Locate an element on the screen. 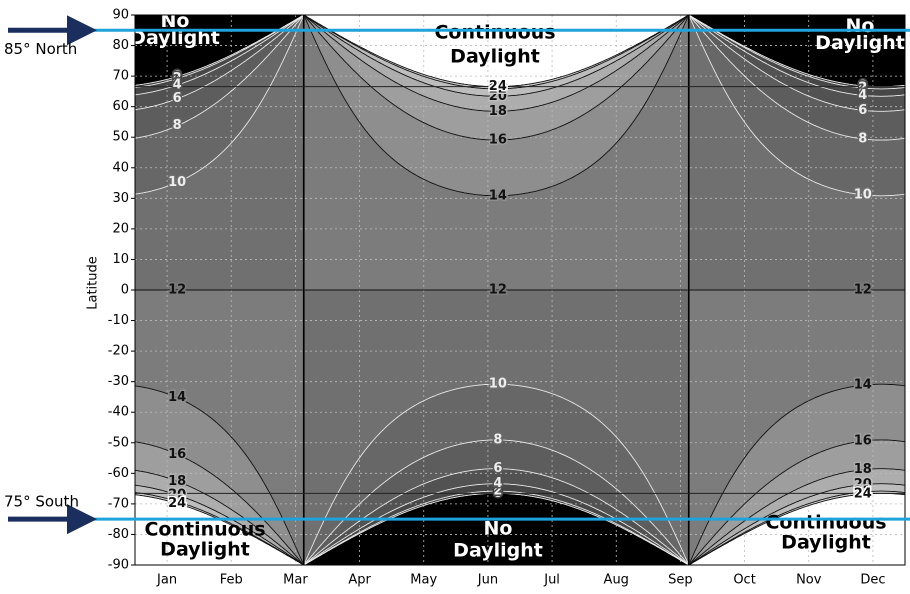 The image size is (910, 594). y-tick-label: -10 is located at coordinates (118, 320).